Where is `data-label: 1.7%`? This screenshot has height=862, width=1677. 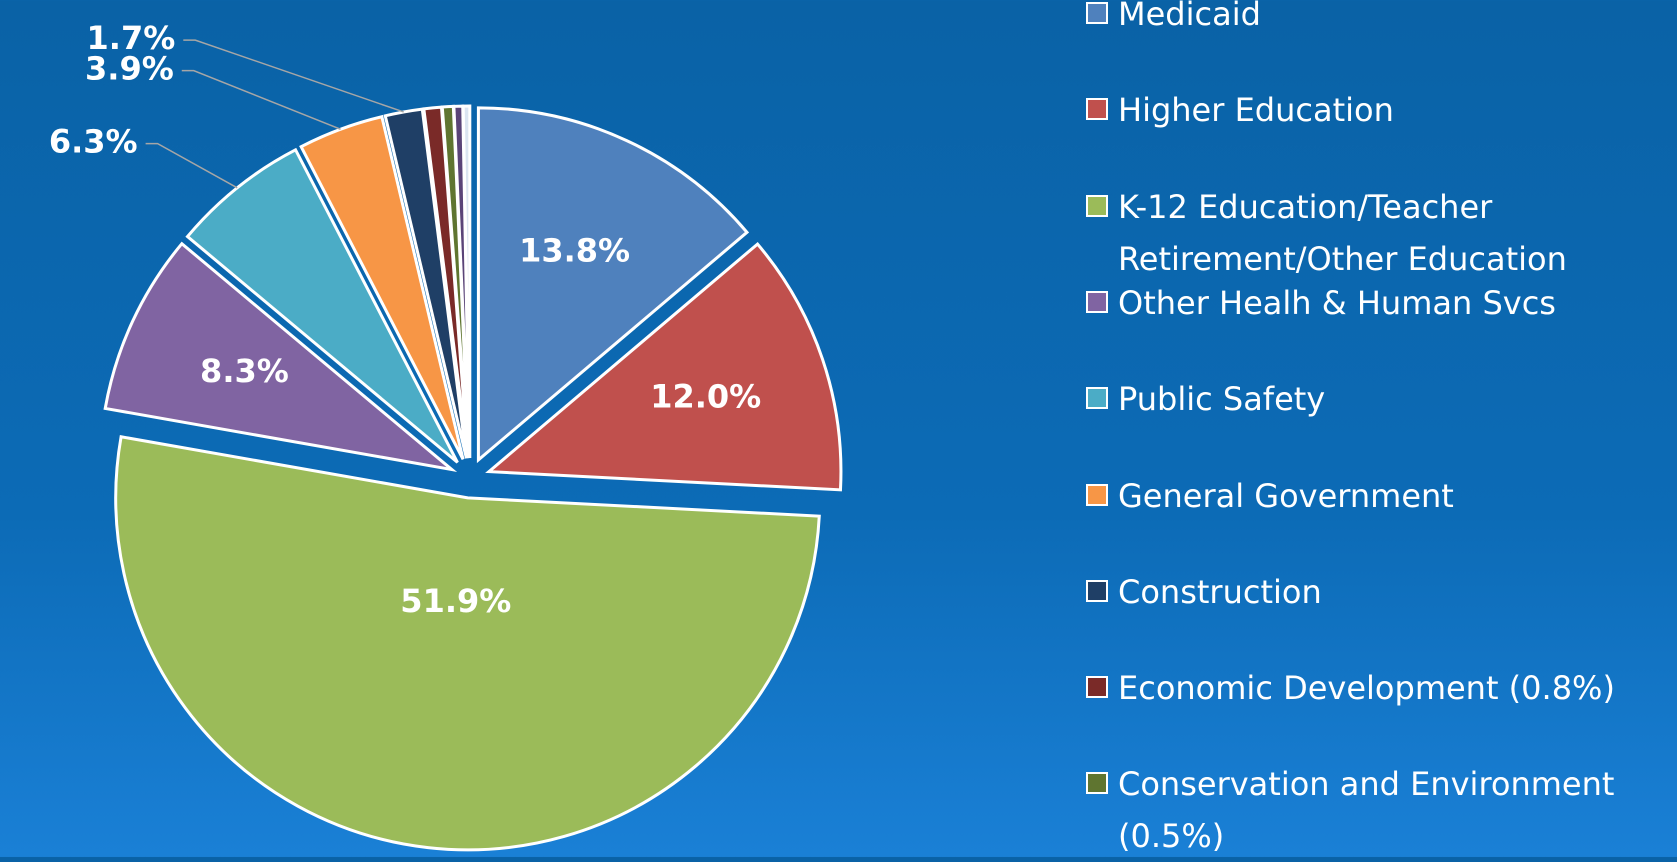 data-label: 1.7% is located at coordinates (131, 38).